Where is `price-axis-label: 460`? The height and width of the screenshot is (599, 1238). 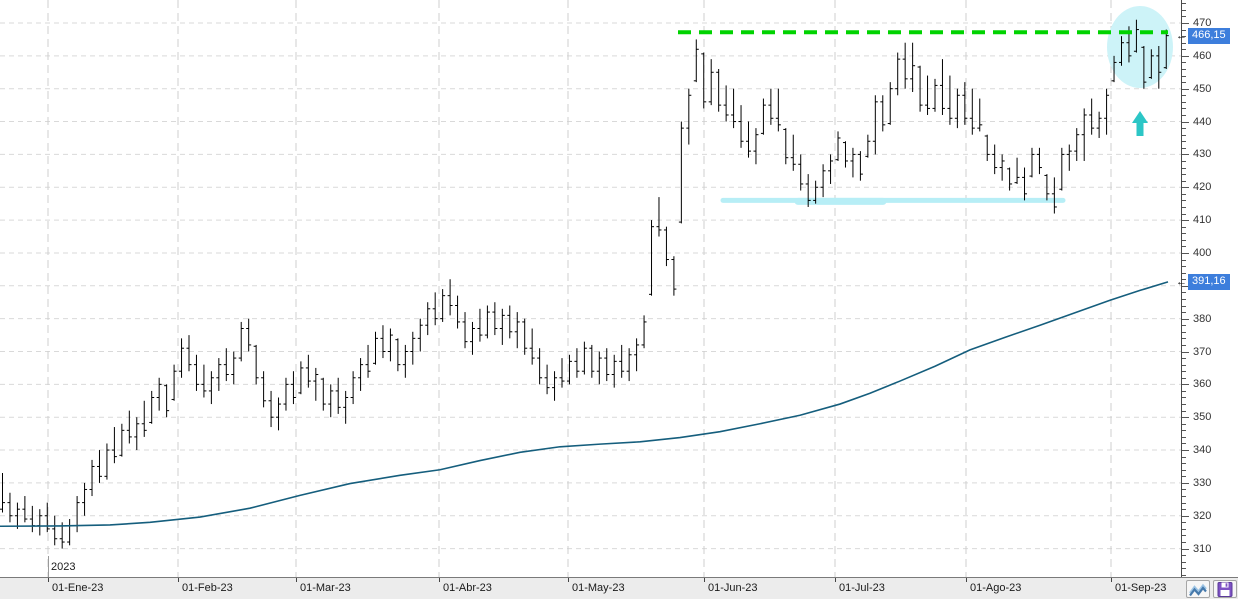
price-axis-label: 460 is located at coordinates (1202, 55).